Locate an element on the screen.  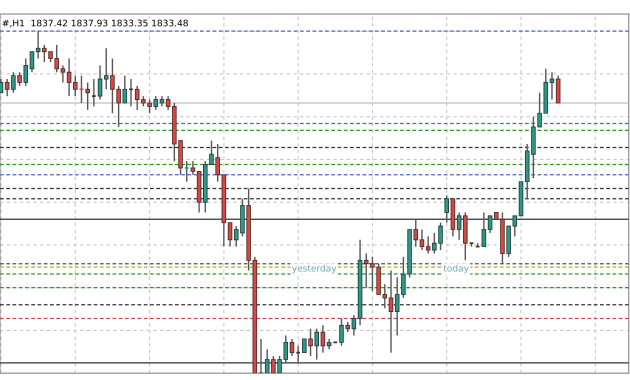
annotation: yesterday is located at coordinates (314, 269).